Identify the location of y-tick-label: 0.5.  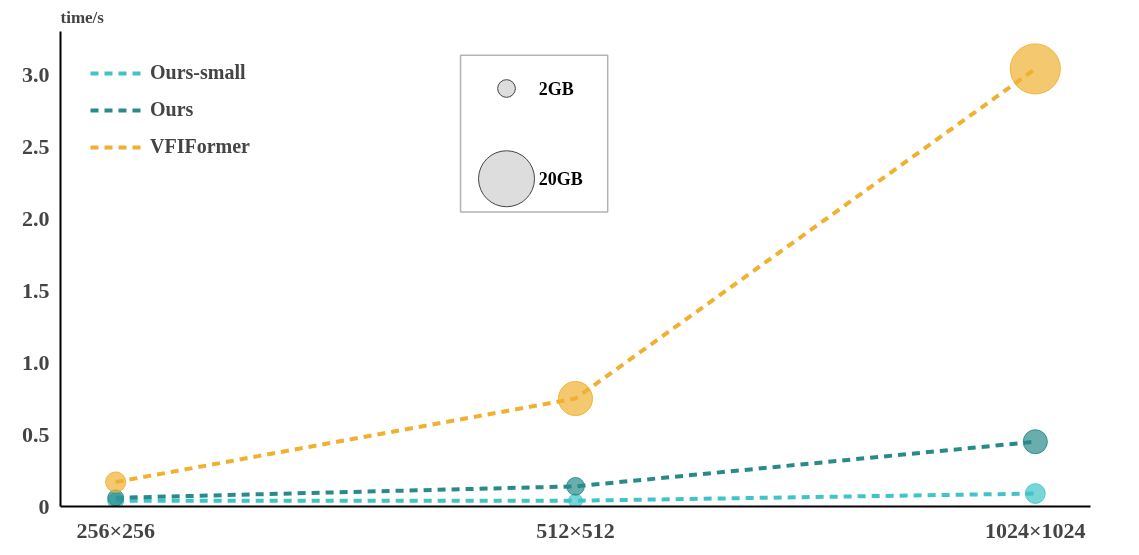
(36, 434).